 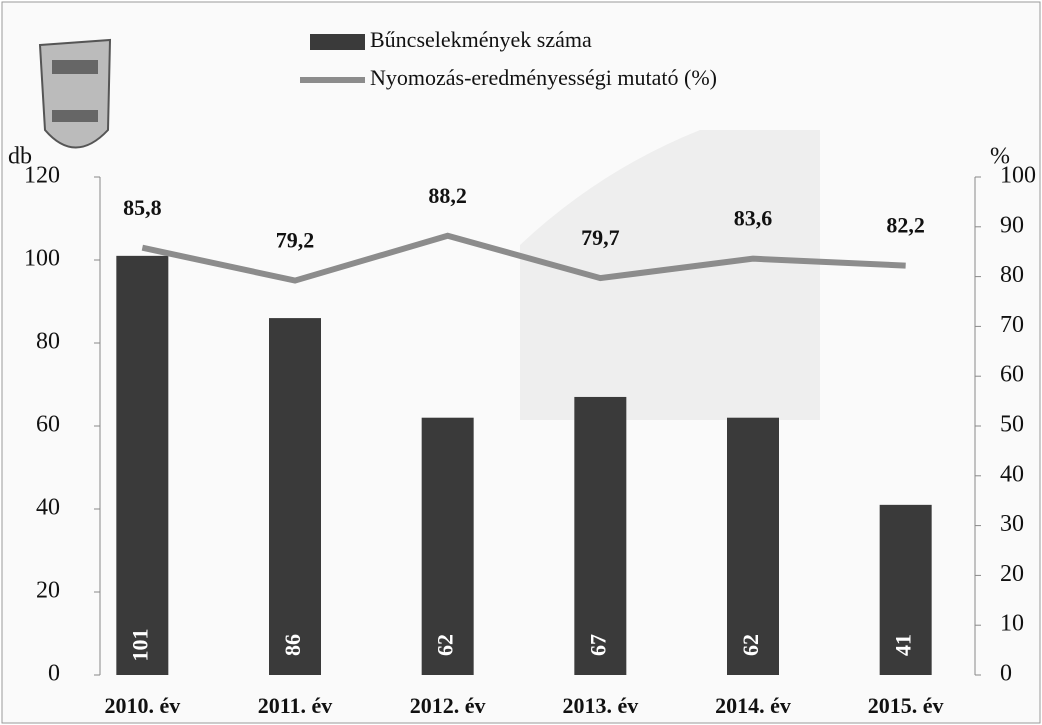 I want to click on x-tick-label: 2012. év, so click(x=448, y=705).